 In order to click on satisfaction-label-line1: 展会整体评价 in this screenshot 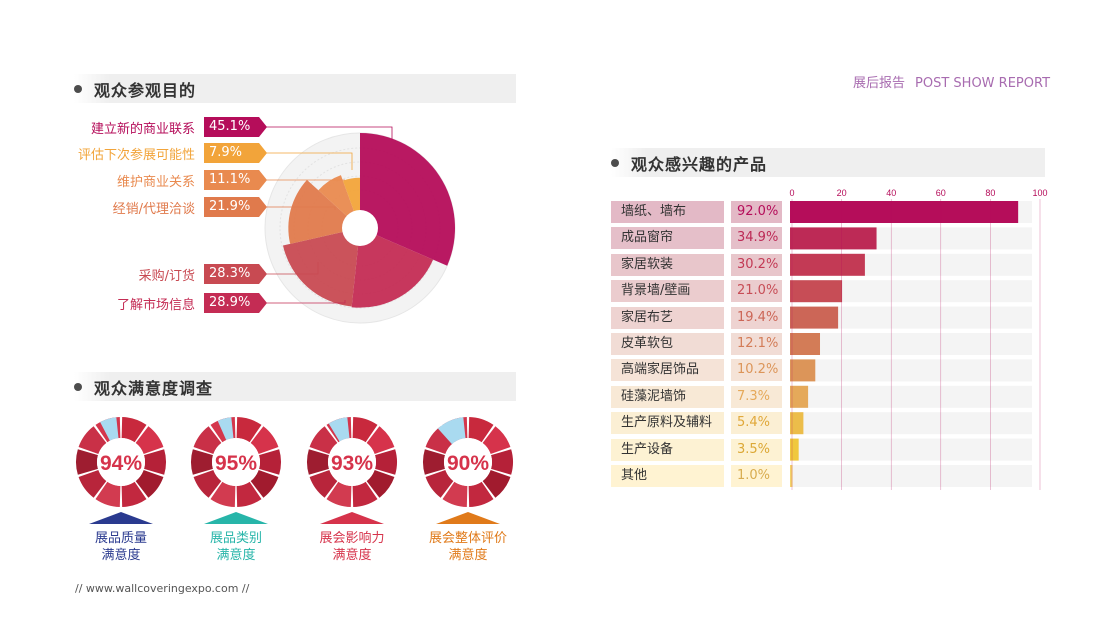, I will do `click(467, 538)`.